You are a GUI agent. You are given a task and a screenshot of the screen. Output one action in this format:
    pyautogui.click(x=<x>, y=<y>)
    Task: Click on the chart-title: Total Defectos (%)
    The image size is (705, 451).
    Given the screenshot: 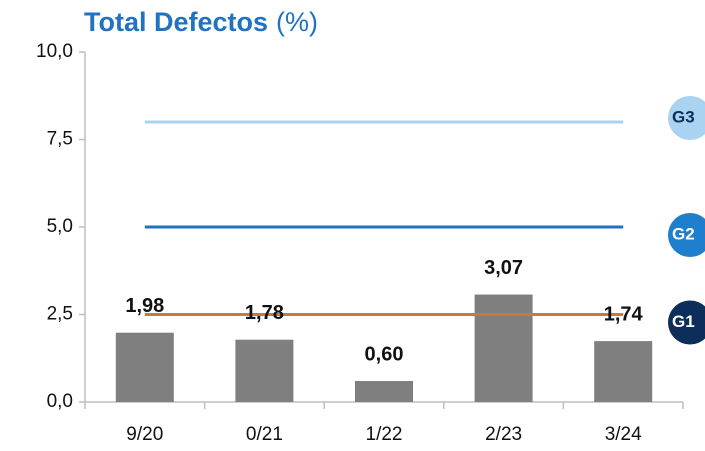 What is the action you would take?
    pyautogui.click(x=201, y=22)
    